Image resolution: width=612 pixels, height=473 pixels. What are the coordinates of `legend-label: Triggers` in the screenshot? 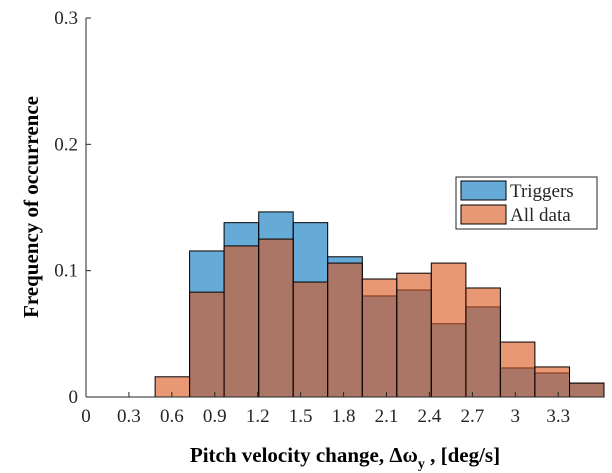 It's located at (542, 191).